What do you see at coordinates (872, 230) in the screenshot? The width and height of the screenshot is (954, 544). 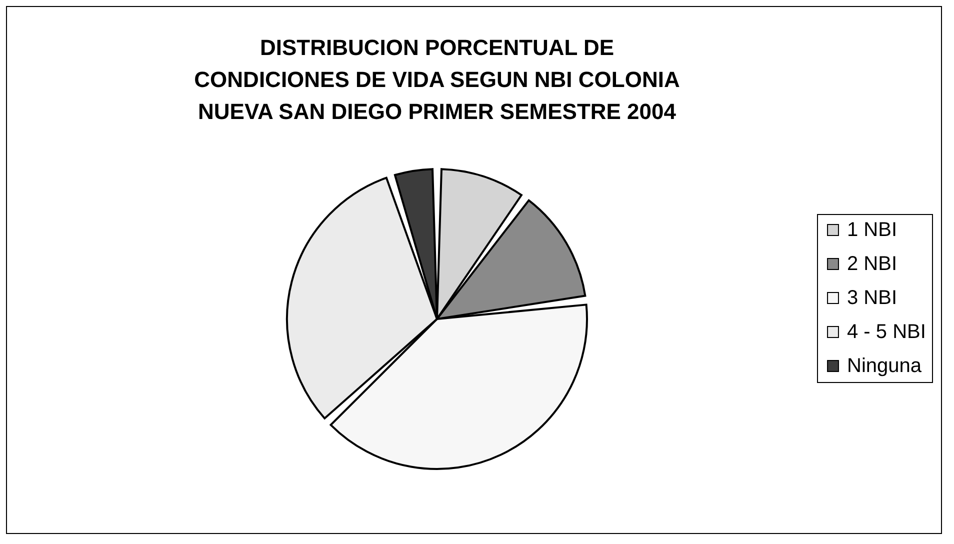 I see `legend-label: 1 NBI` at bounding box center [872, 230].